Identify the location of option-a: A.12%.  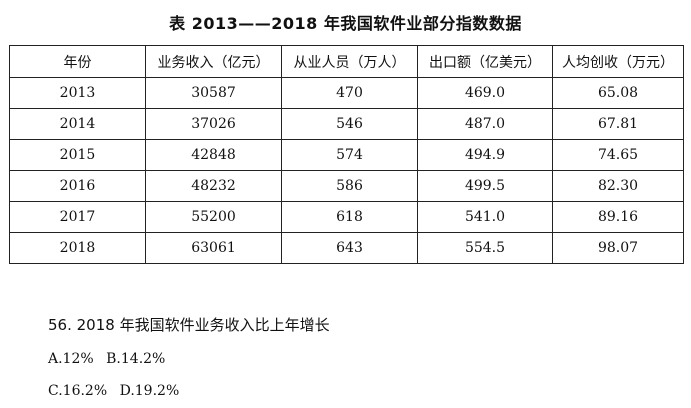
(71, 359).